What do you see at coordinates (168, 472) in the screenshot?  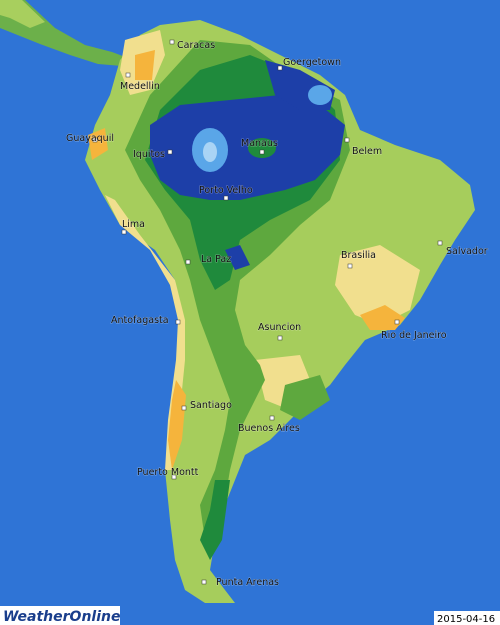 I see `city-label: Puerto Montt` at bounding box center [168, 472].